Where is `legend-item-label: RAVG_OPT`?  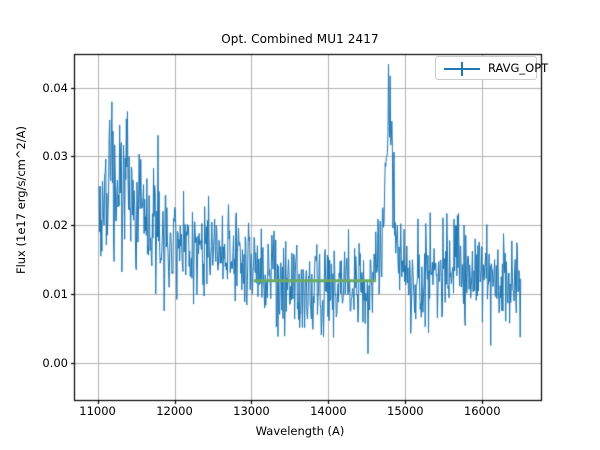 legend-item-label: RAVG_OPT is located at coordinates (518, 68).